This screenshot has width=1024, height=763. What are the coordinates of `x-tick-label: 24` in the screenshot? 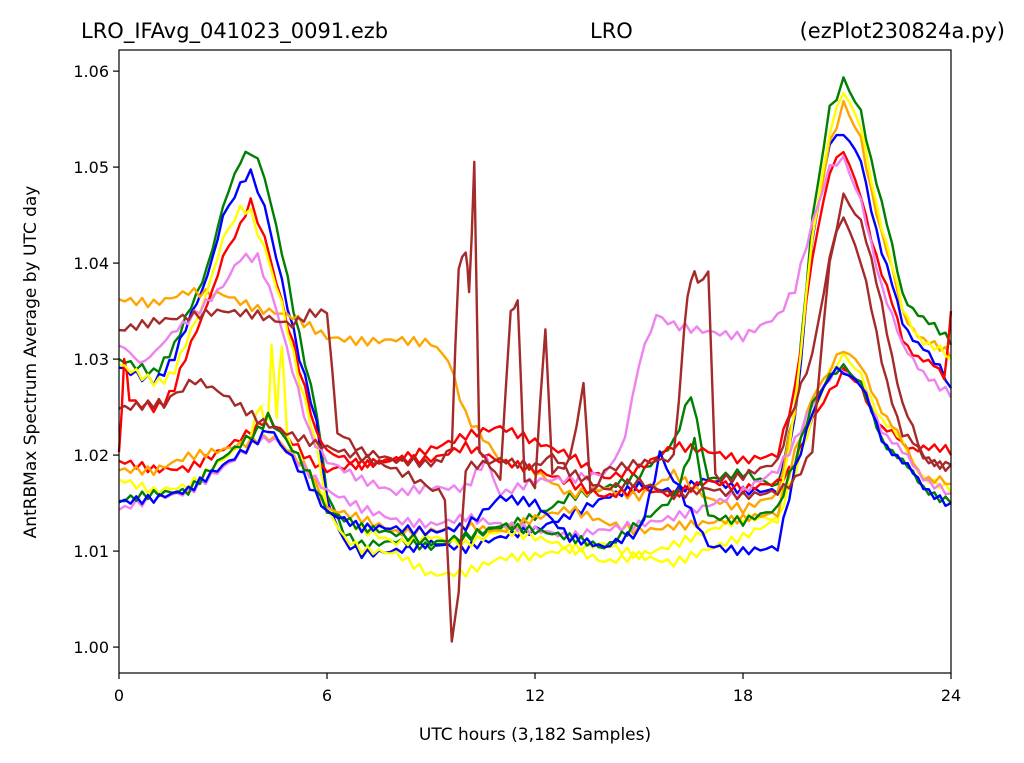 It's located at (951, 695).